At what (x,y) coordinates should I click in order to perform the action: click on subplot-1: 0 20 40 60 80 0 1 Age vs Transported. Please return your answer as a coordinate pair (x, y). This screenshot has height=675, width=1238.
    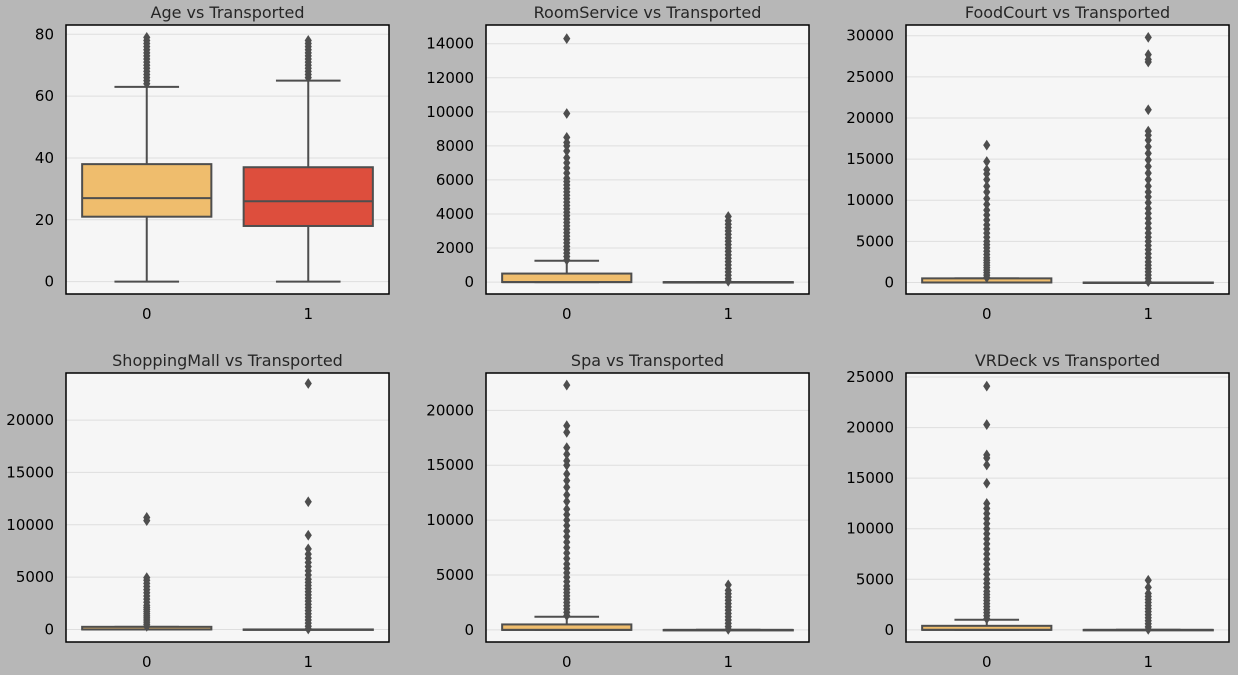
    Looking at the image, I should click on (212, 163).